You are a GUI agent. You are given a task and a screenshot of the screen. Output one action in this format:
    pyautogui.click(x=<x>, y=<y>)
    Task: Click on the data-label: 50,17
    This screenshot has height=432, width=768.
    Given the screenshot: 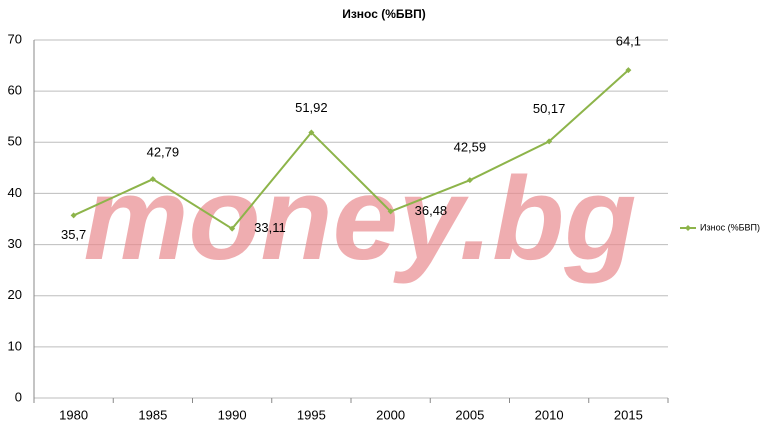 What is the action you would take?
    pyautogui.click(x=549, y=108)
    